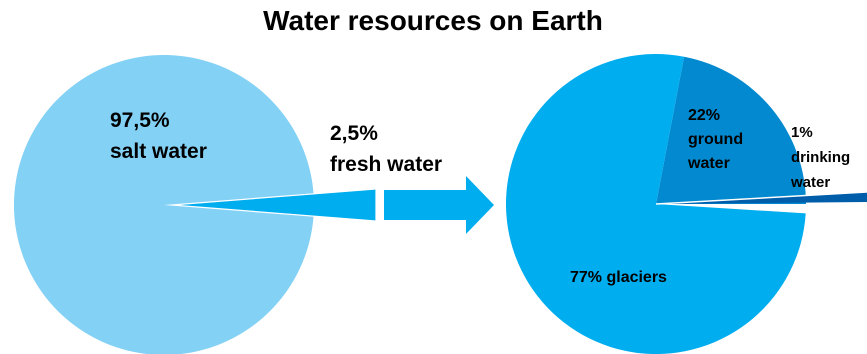  I want to click on ground-water-percent: 22%, so click(704, 115).